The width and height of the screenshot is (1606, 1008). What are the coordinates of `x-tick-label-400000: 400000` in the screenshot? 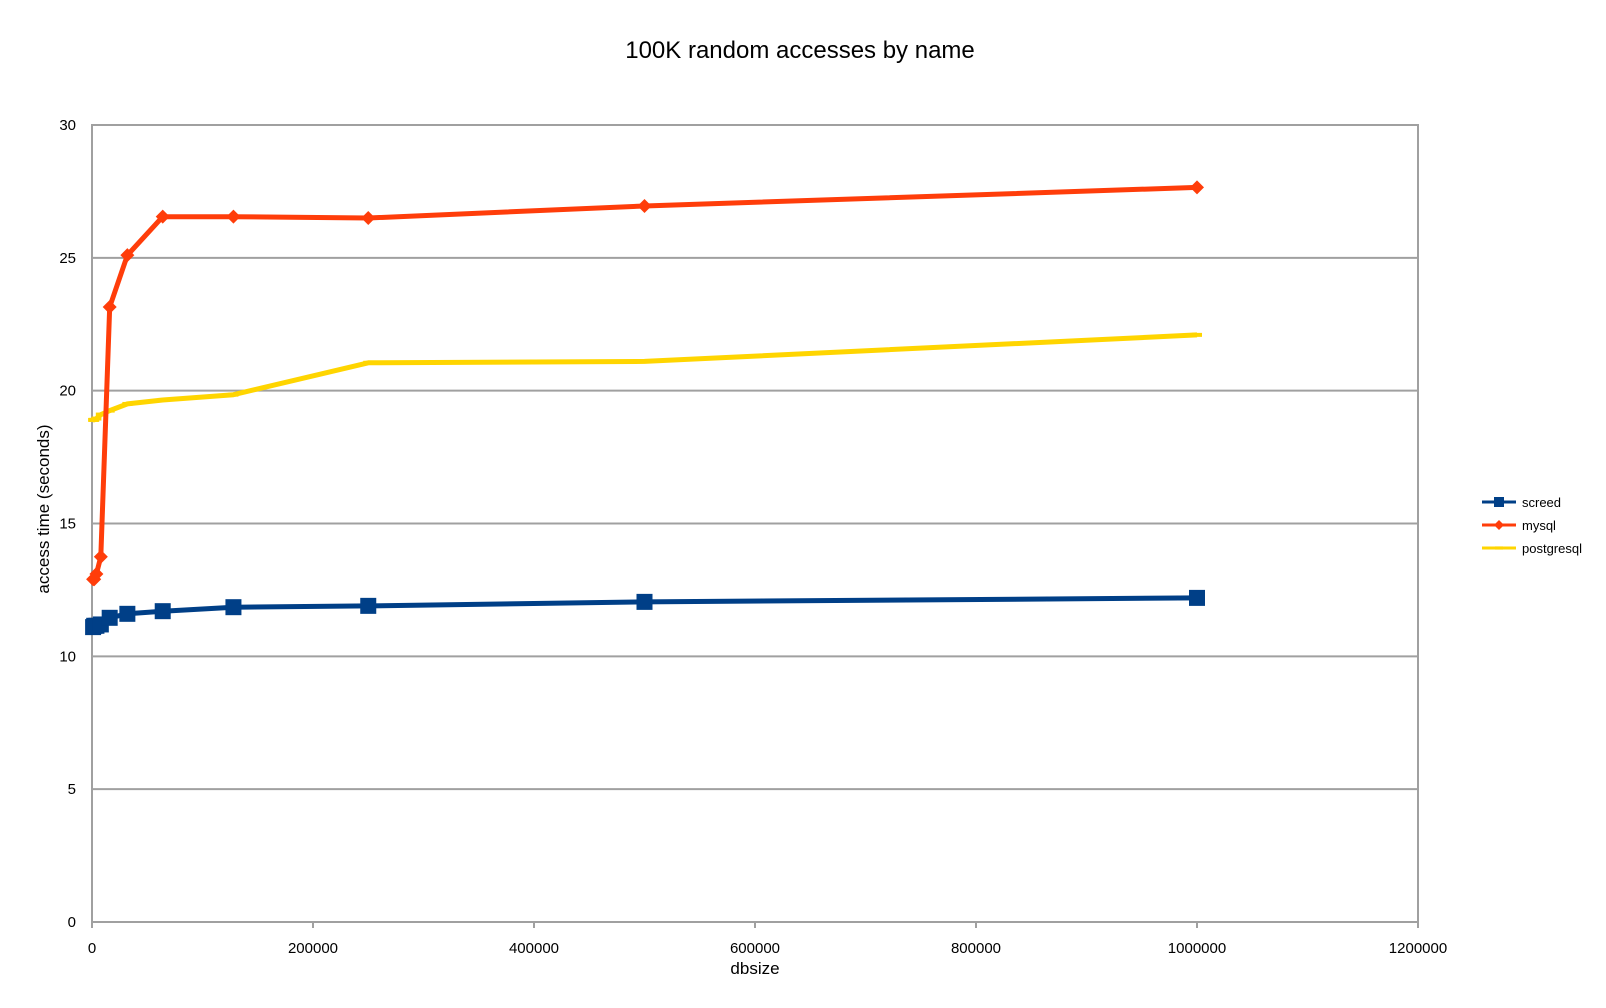 It's located at (534, 948).